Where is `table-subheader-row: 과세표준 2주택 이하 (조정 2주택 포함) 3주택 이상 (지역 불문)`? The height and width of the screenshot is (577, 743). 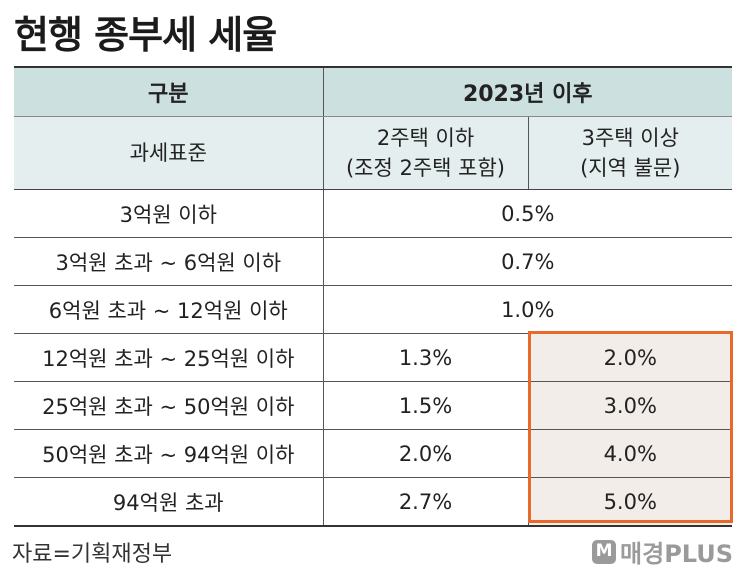
table-subheader-row: 과세표준 2주택 이하 (조정 2주택 포함) 3주택 이상 (지역 불문) is located at coordinates (373, 153).